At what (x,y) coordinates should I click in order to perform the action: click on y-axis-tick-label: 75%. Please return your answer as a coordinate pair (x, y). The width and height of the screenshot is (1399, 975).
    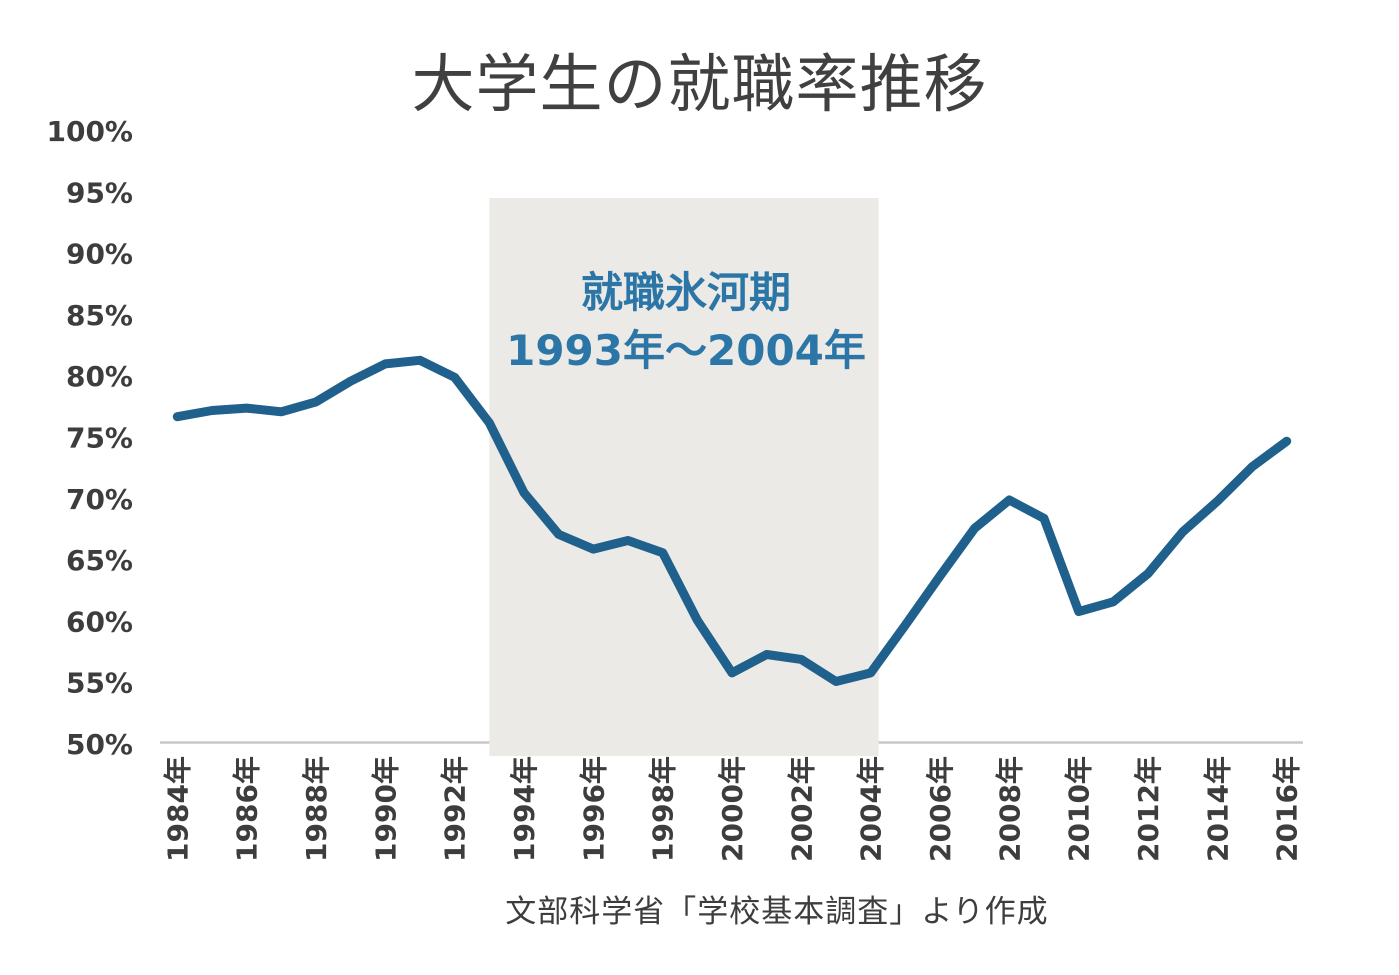
    Looking at the image, I should click on (99, 438).